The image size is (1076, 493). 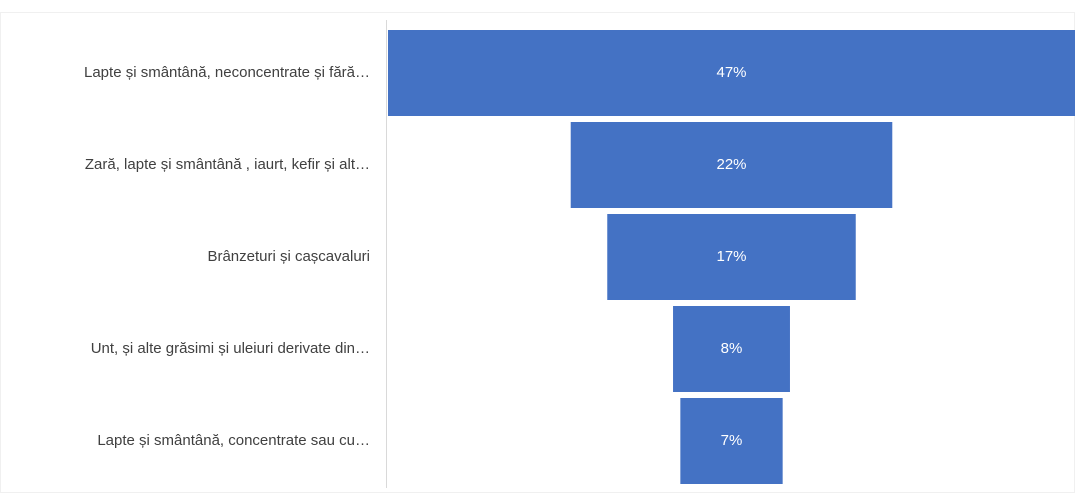 I want to click on data-label: 47%, so click(x=731, y=72).